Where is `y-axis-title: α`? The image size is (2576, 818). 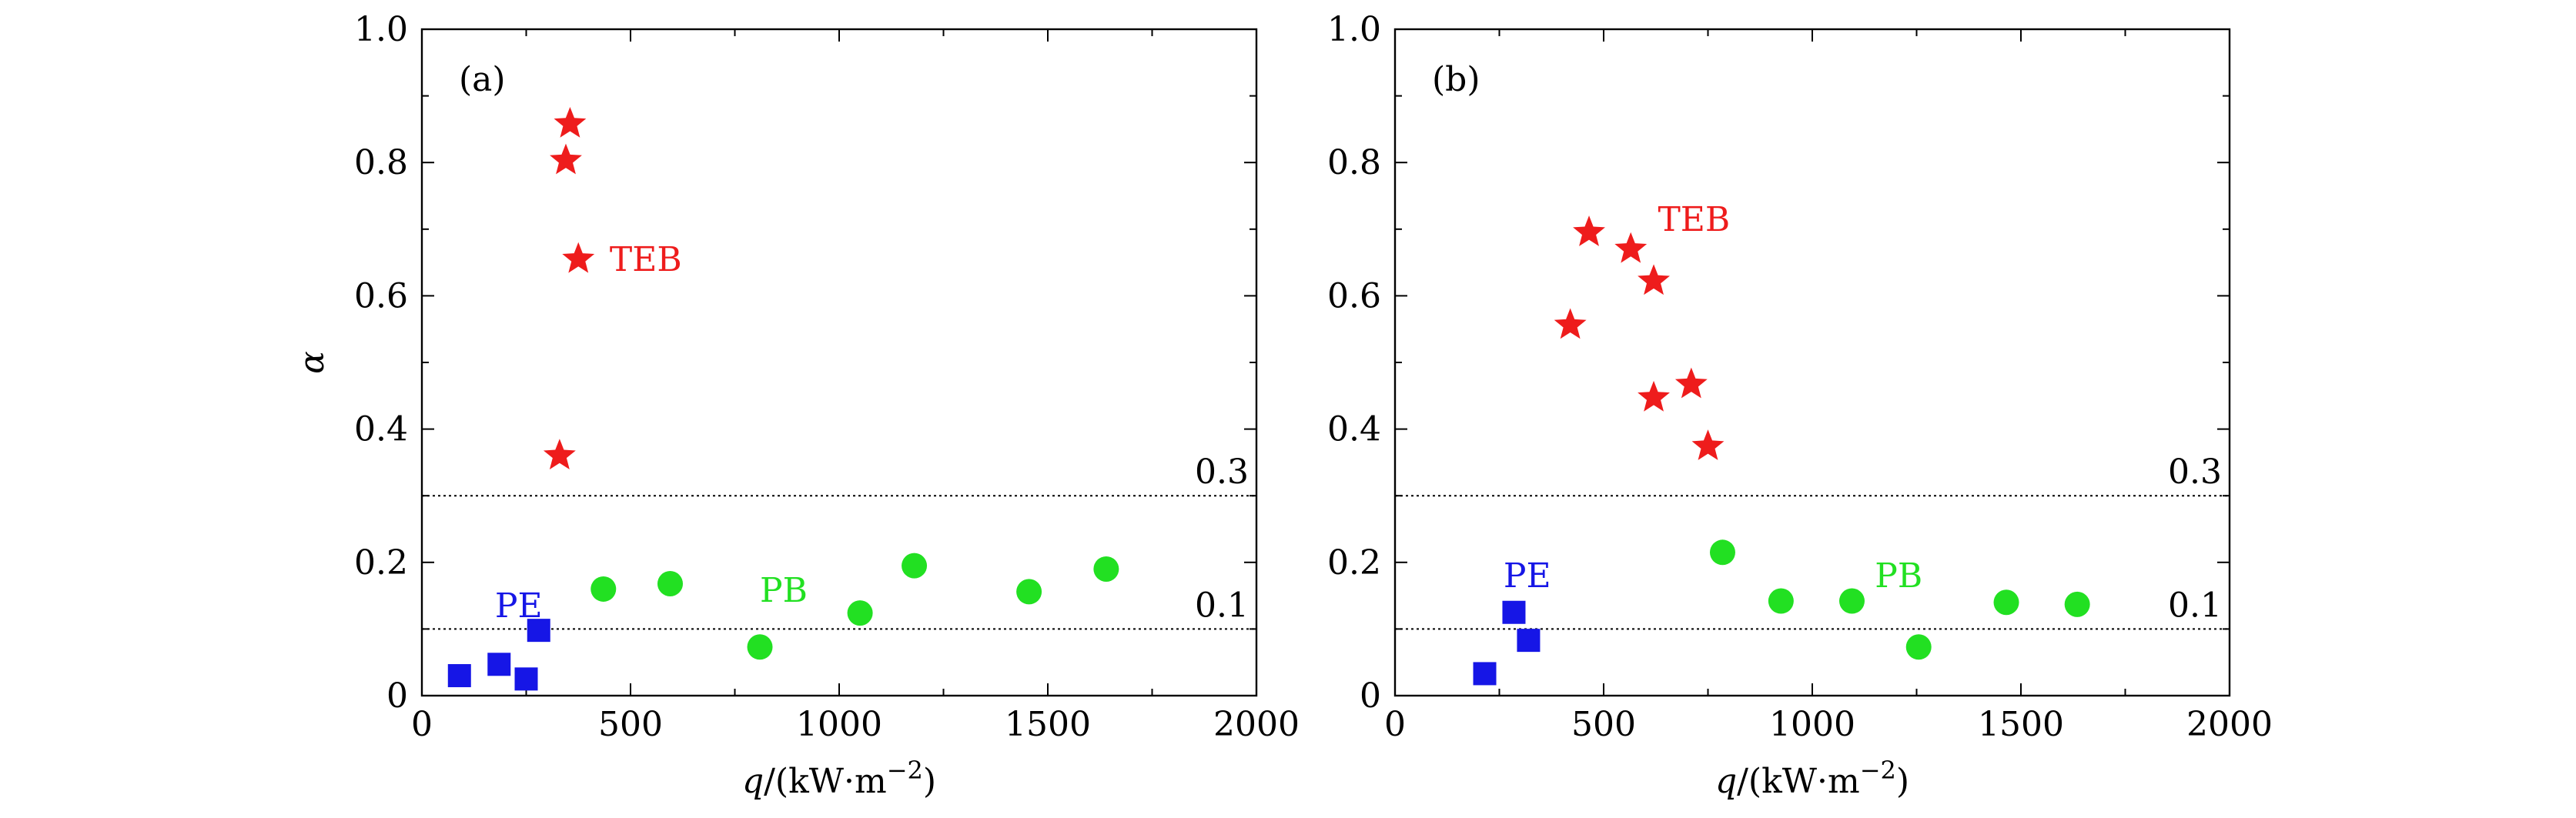
y-axis-title: α is located at coordinates (313, 363).